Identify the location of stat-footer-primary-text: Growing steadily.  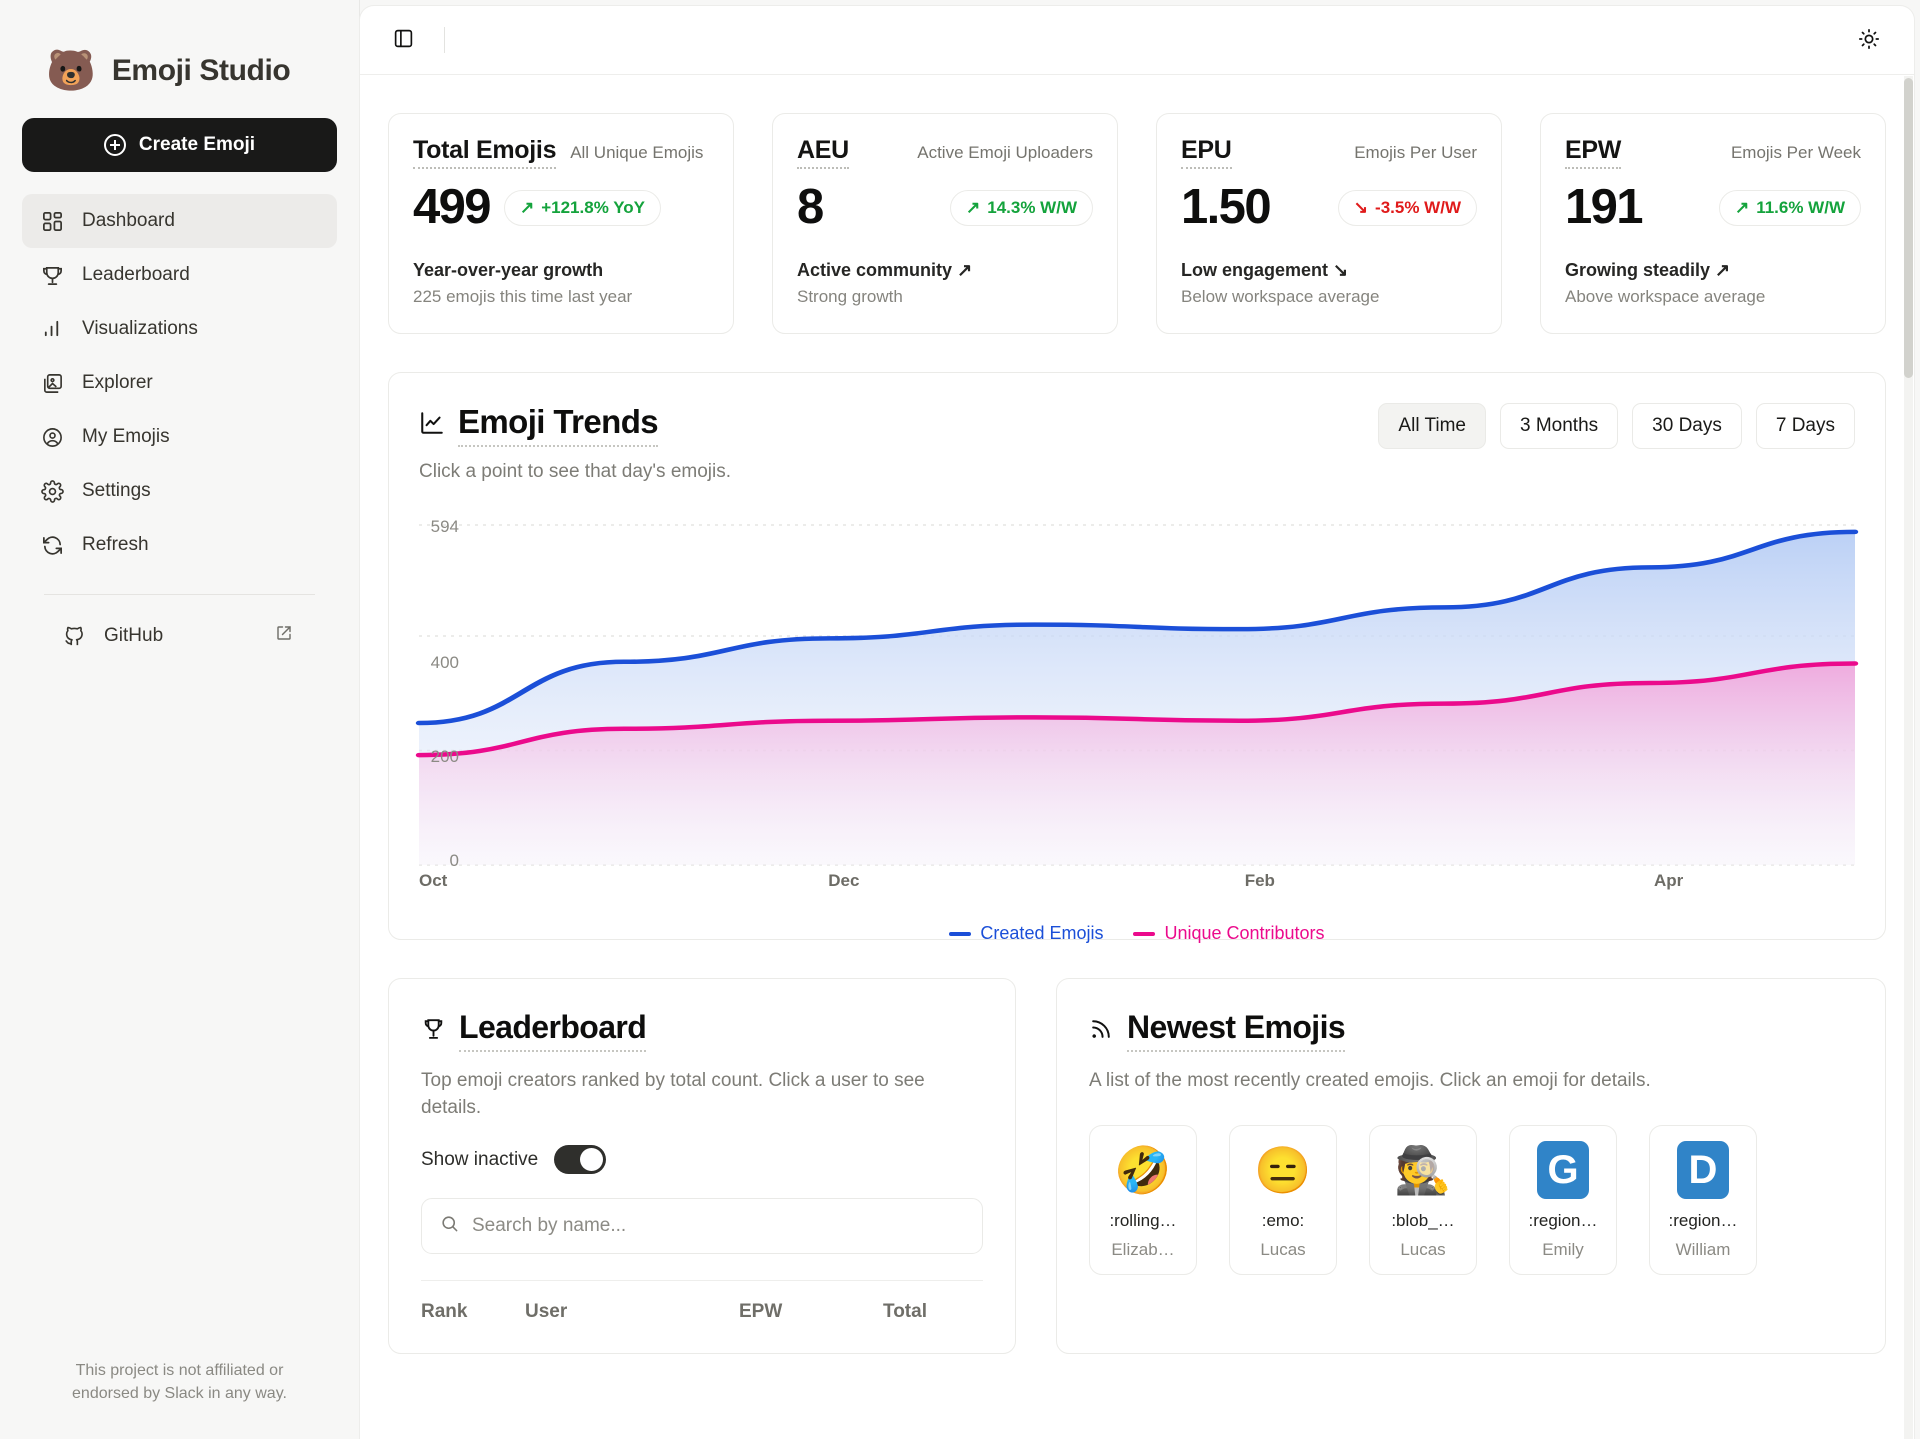
(1638, 270).